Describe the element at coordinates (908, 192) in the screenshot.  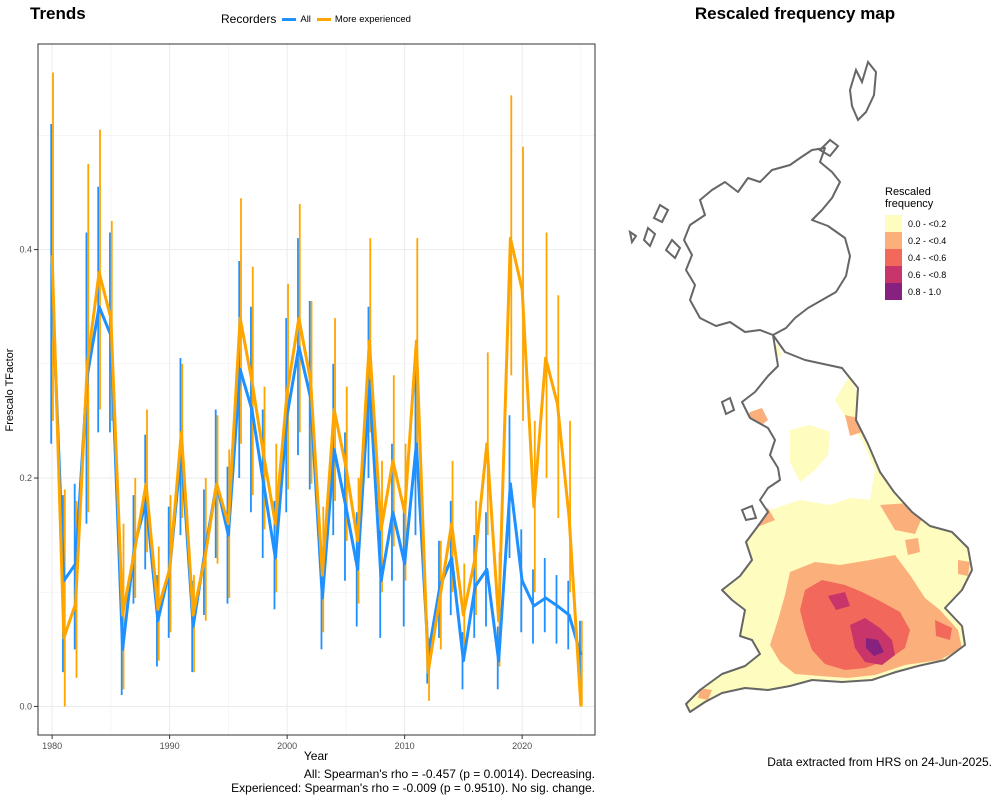
I see `map-legend-title-line1: Rescaled` at that location.